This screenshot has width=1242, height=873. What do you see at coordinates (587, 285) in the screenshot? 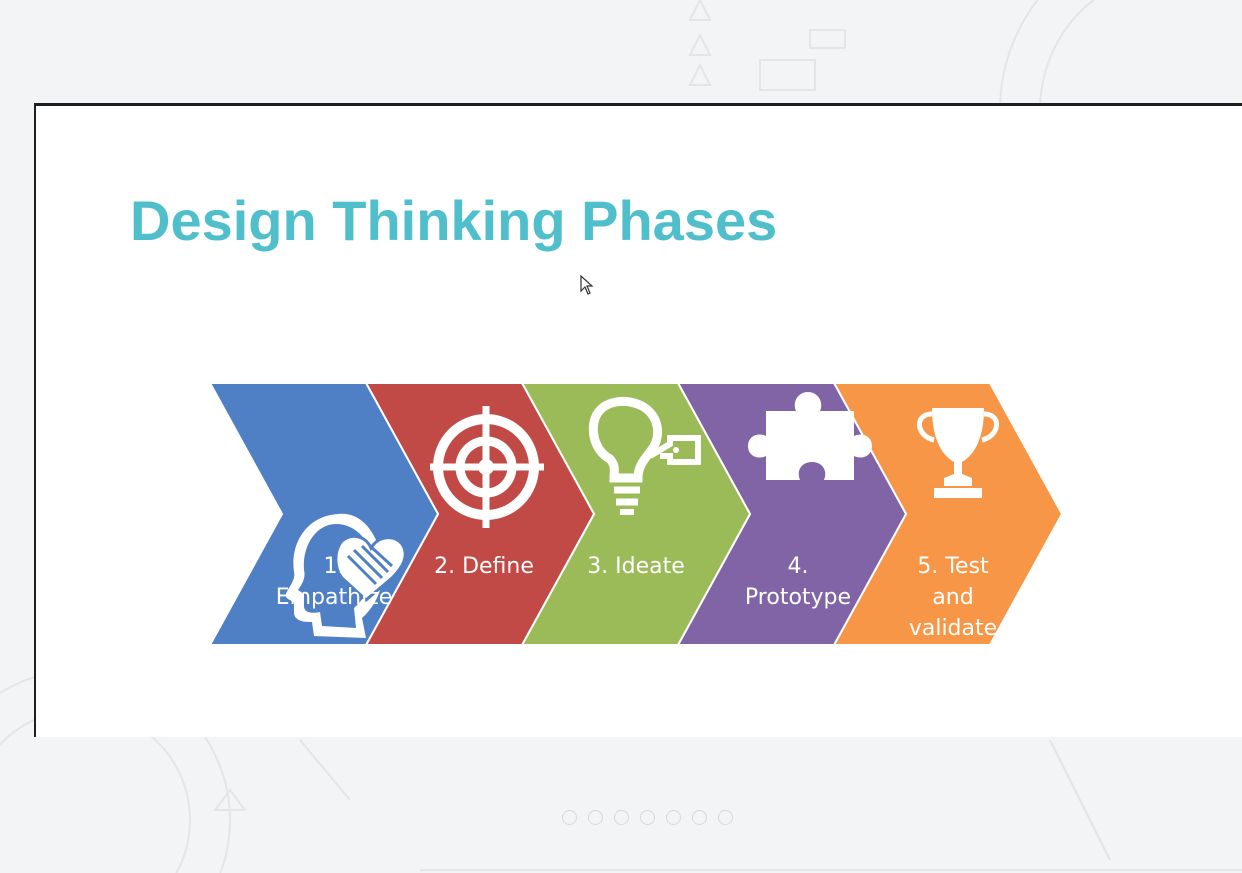
I see `mouse-cursor-icon` at bounding box center [587, 285].